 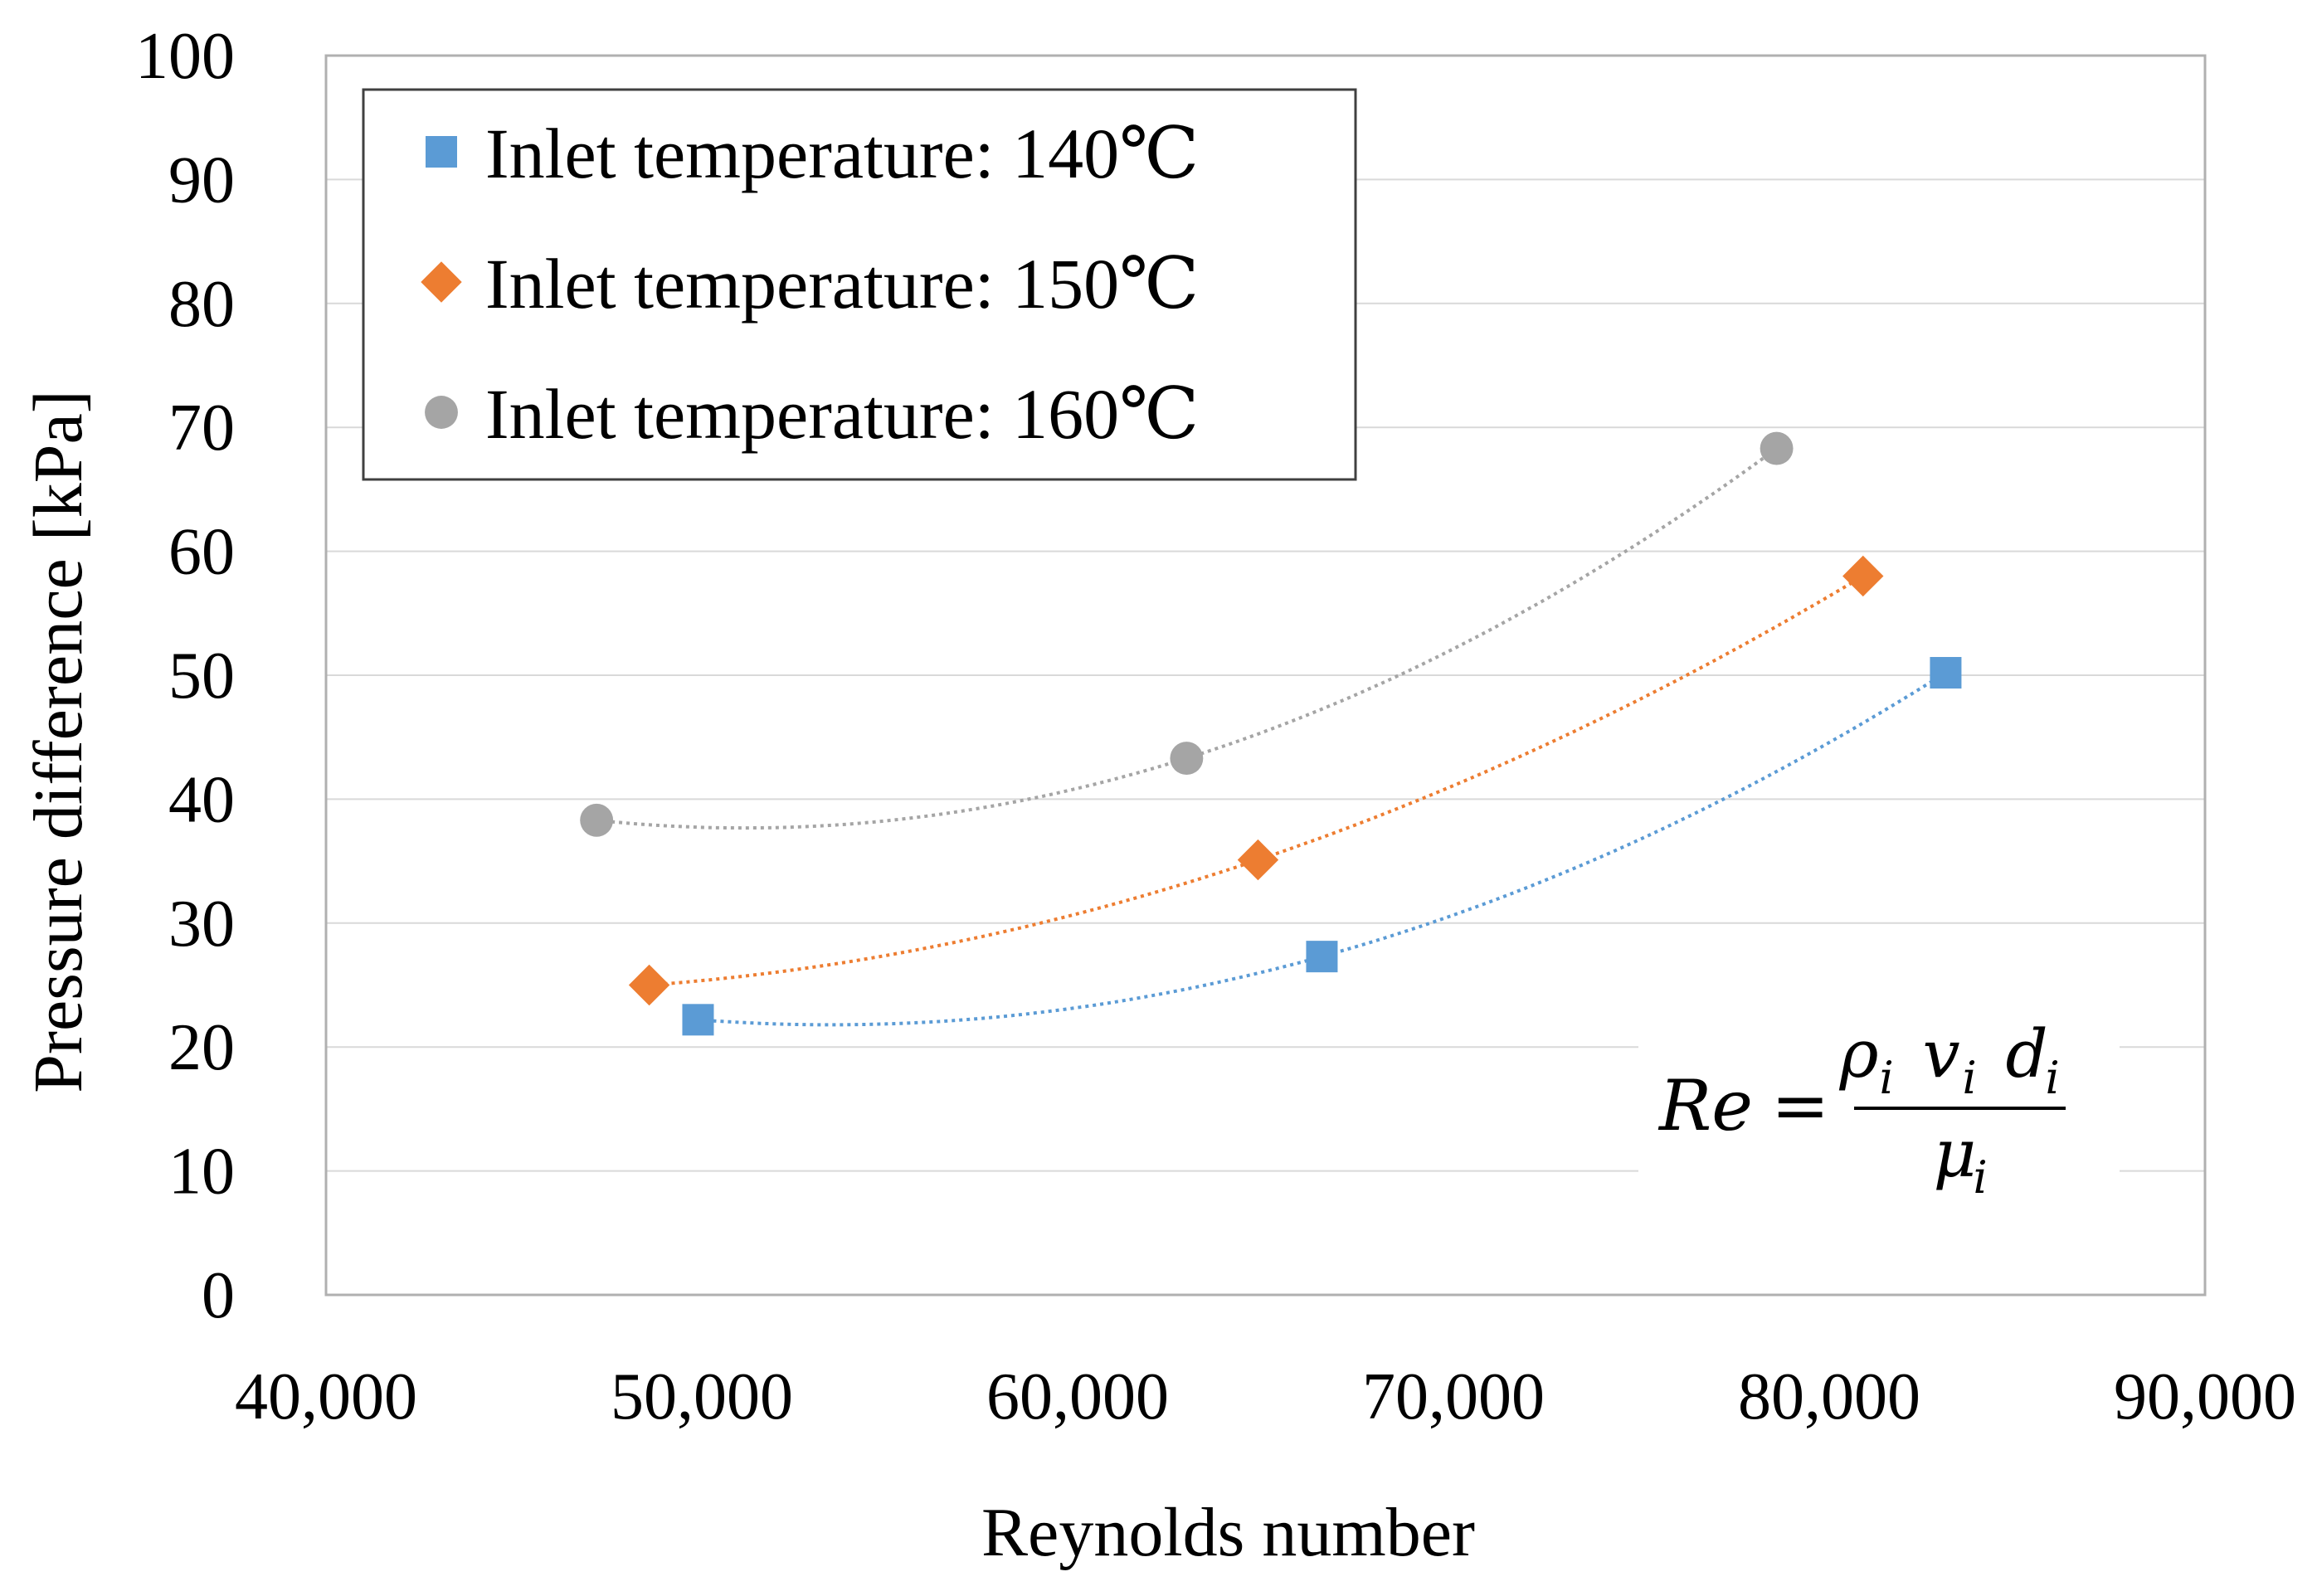 I want to click on y-axis-tick-labels: 0 10 20 30 40 50 60 70 80 90 100, so click(x=185, y=676).